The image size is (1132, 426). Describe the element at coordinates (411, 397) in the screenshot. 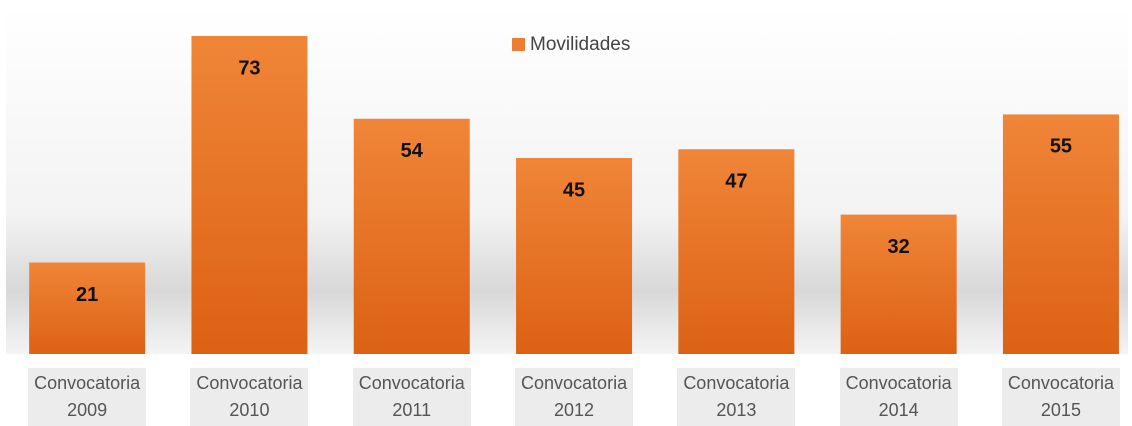

I see `x-tick-label: Convocatoria 2011` at that location.